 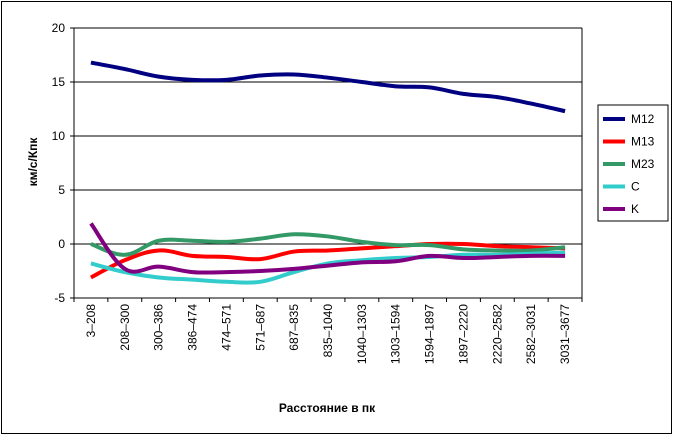 I want to click on x-tick-label: 2582–3031, so click(x=531, y=334).